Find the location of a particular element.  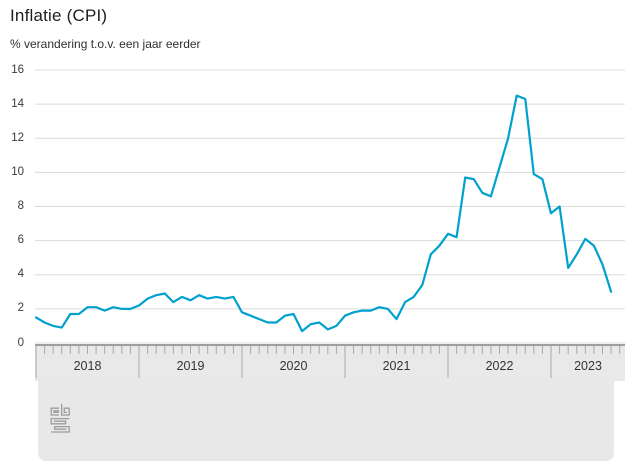

x-axis-ticks is located at coordinates (328, 362).